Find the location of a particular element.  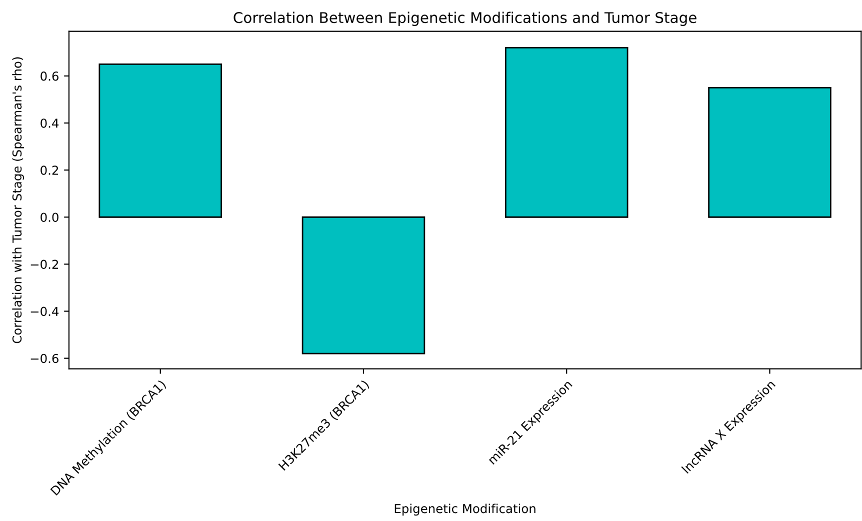

x-axis-title: Epigenetic Modification is located at coordinates (465, 510).